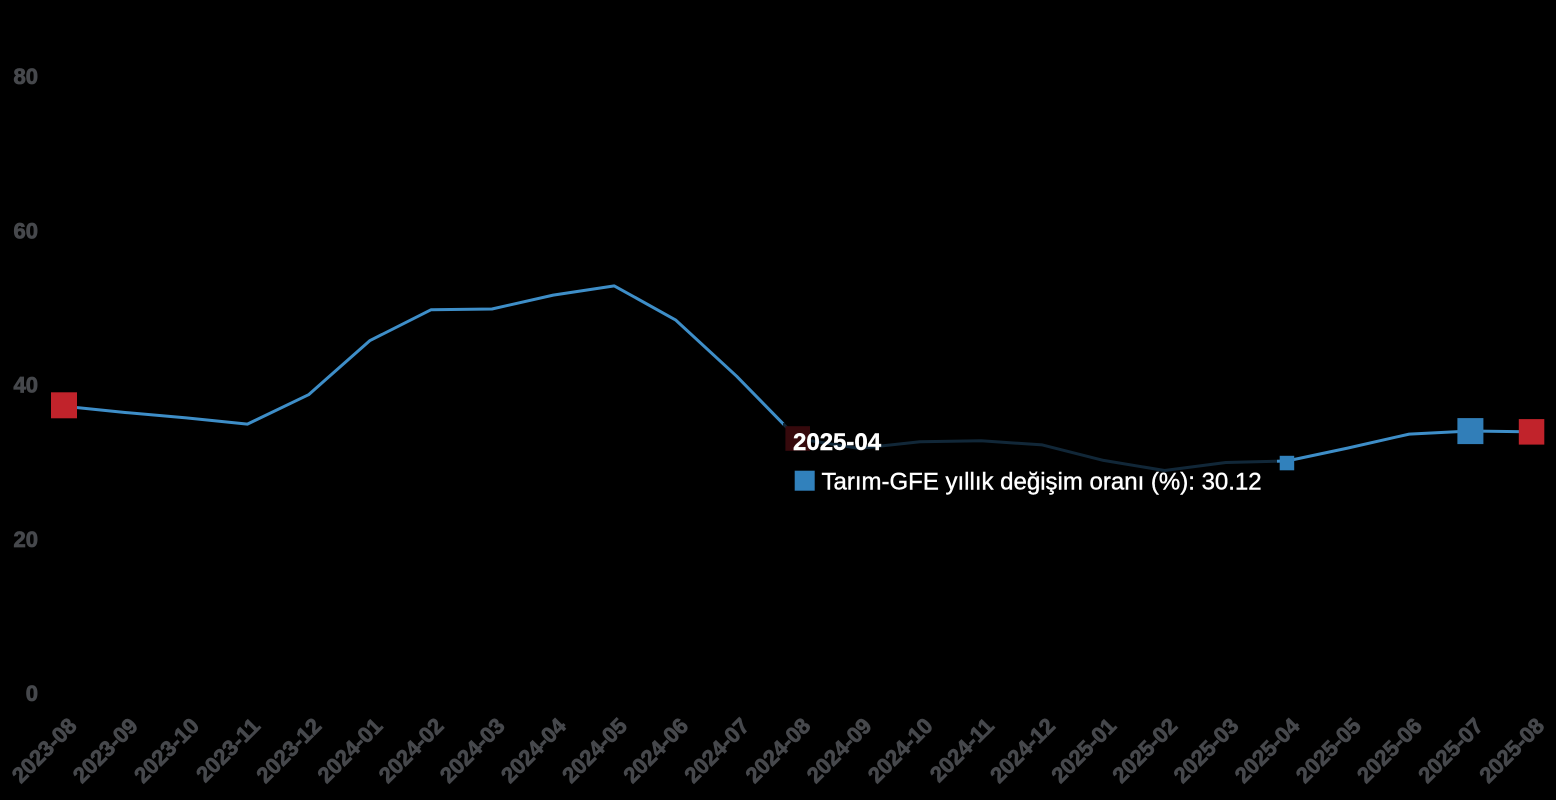 The image size is (1556, 800). I want to click on svg-text: 40, so click(26, 385).